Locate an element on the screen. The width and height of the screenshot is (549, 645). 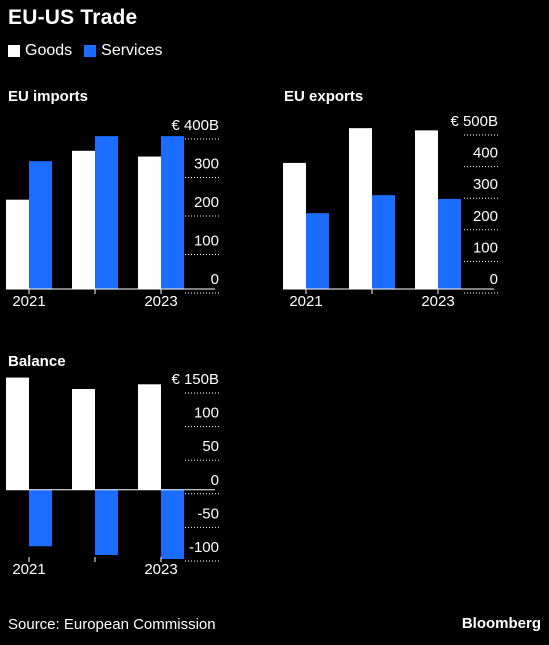
imports-ytick-label-400: € 400B is located at coordinates (195, 125).